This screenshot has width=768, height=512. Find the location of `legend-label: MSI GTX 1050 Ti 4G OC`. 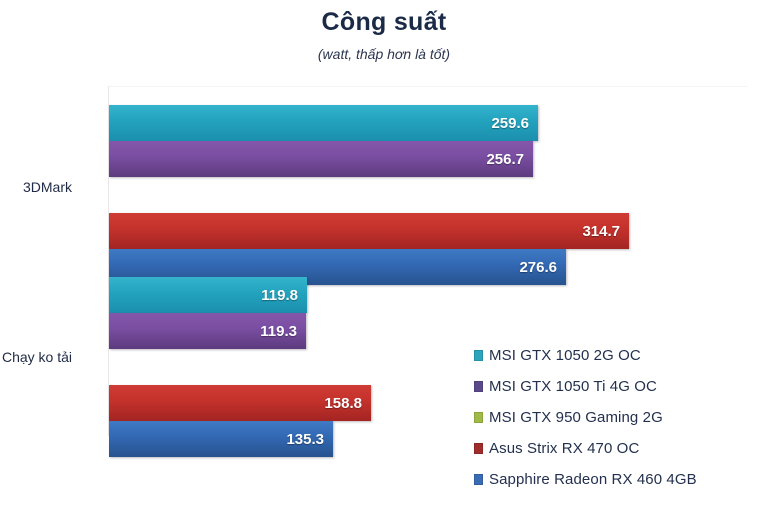

legend-label: MSI GTX 1050 Ti 4G OC is located at coordinates (573, 386).